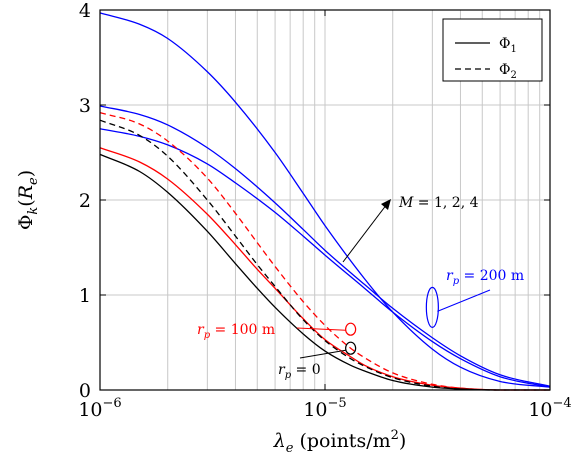  What do you see at coordinates (508, 45) in the screenshot?
I see `legend-label: Φ1` at bounding box center [508, 45].